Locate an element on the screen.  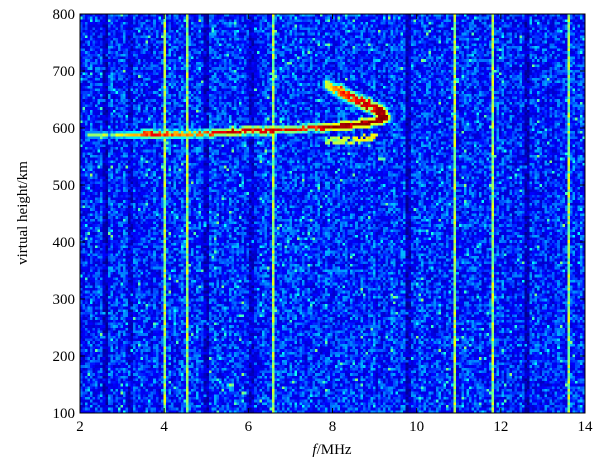
x-tick-label: 6 is located at coordinates (249, 427).